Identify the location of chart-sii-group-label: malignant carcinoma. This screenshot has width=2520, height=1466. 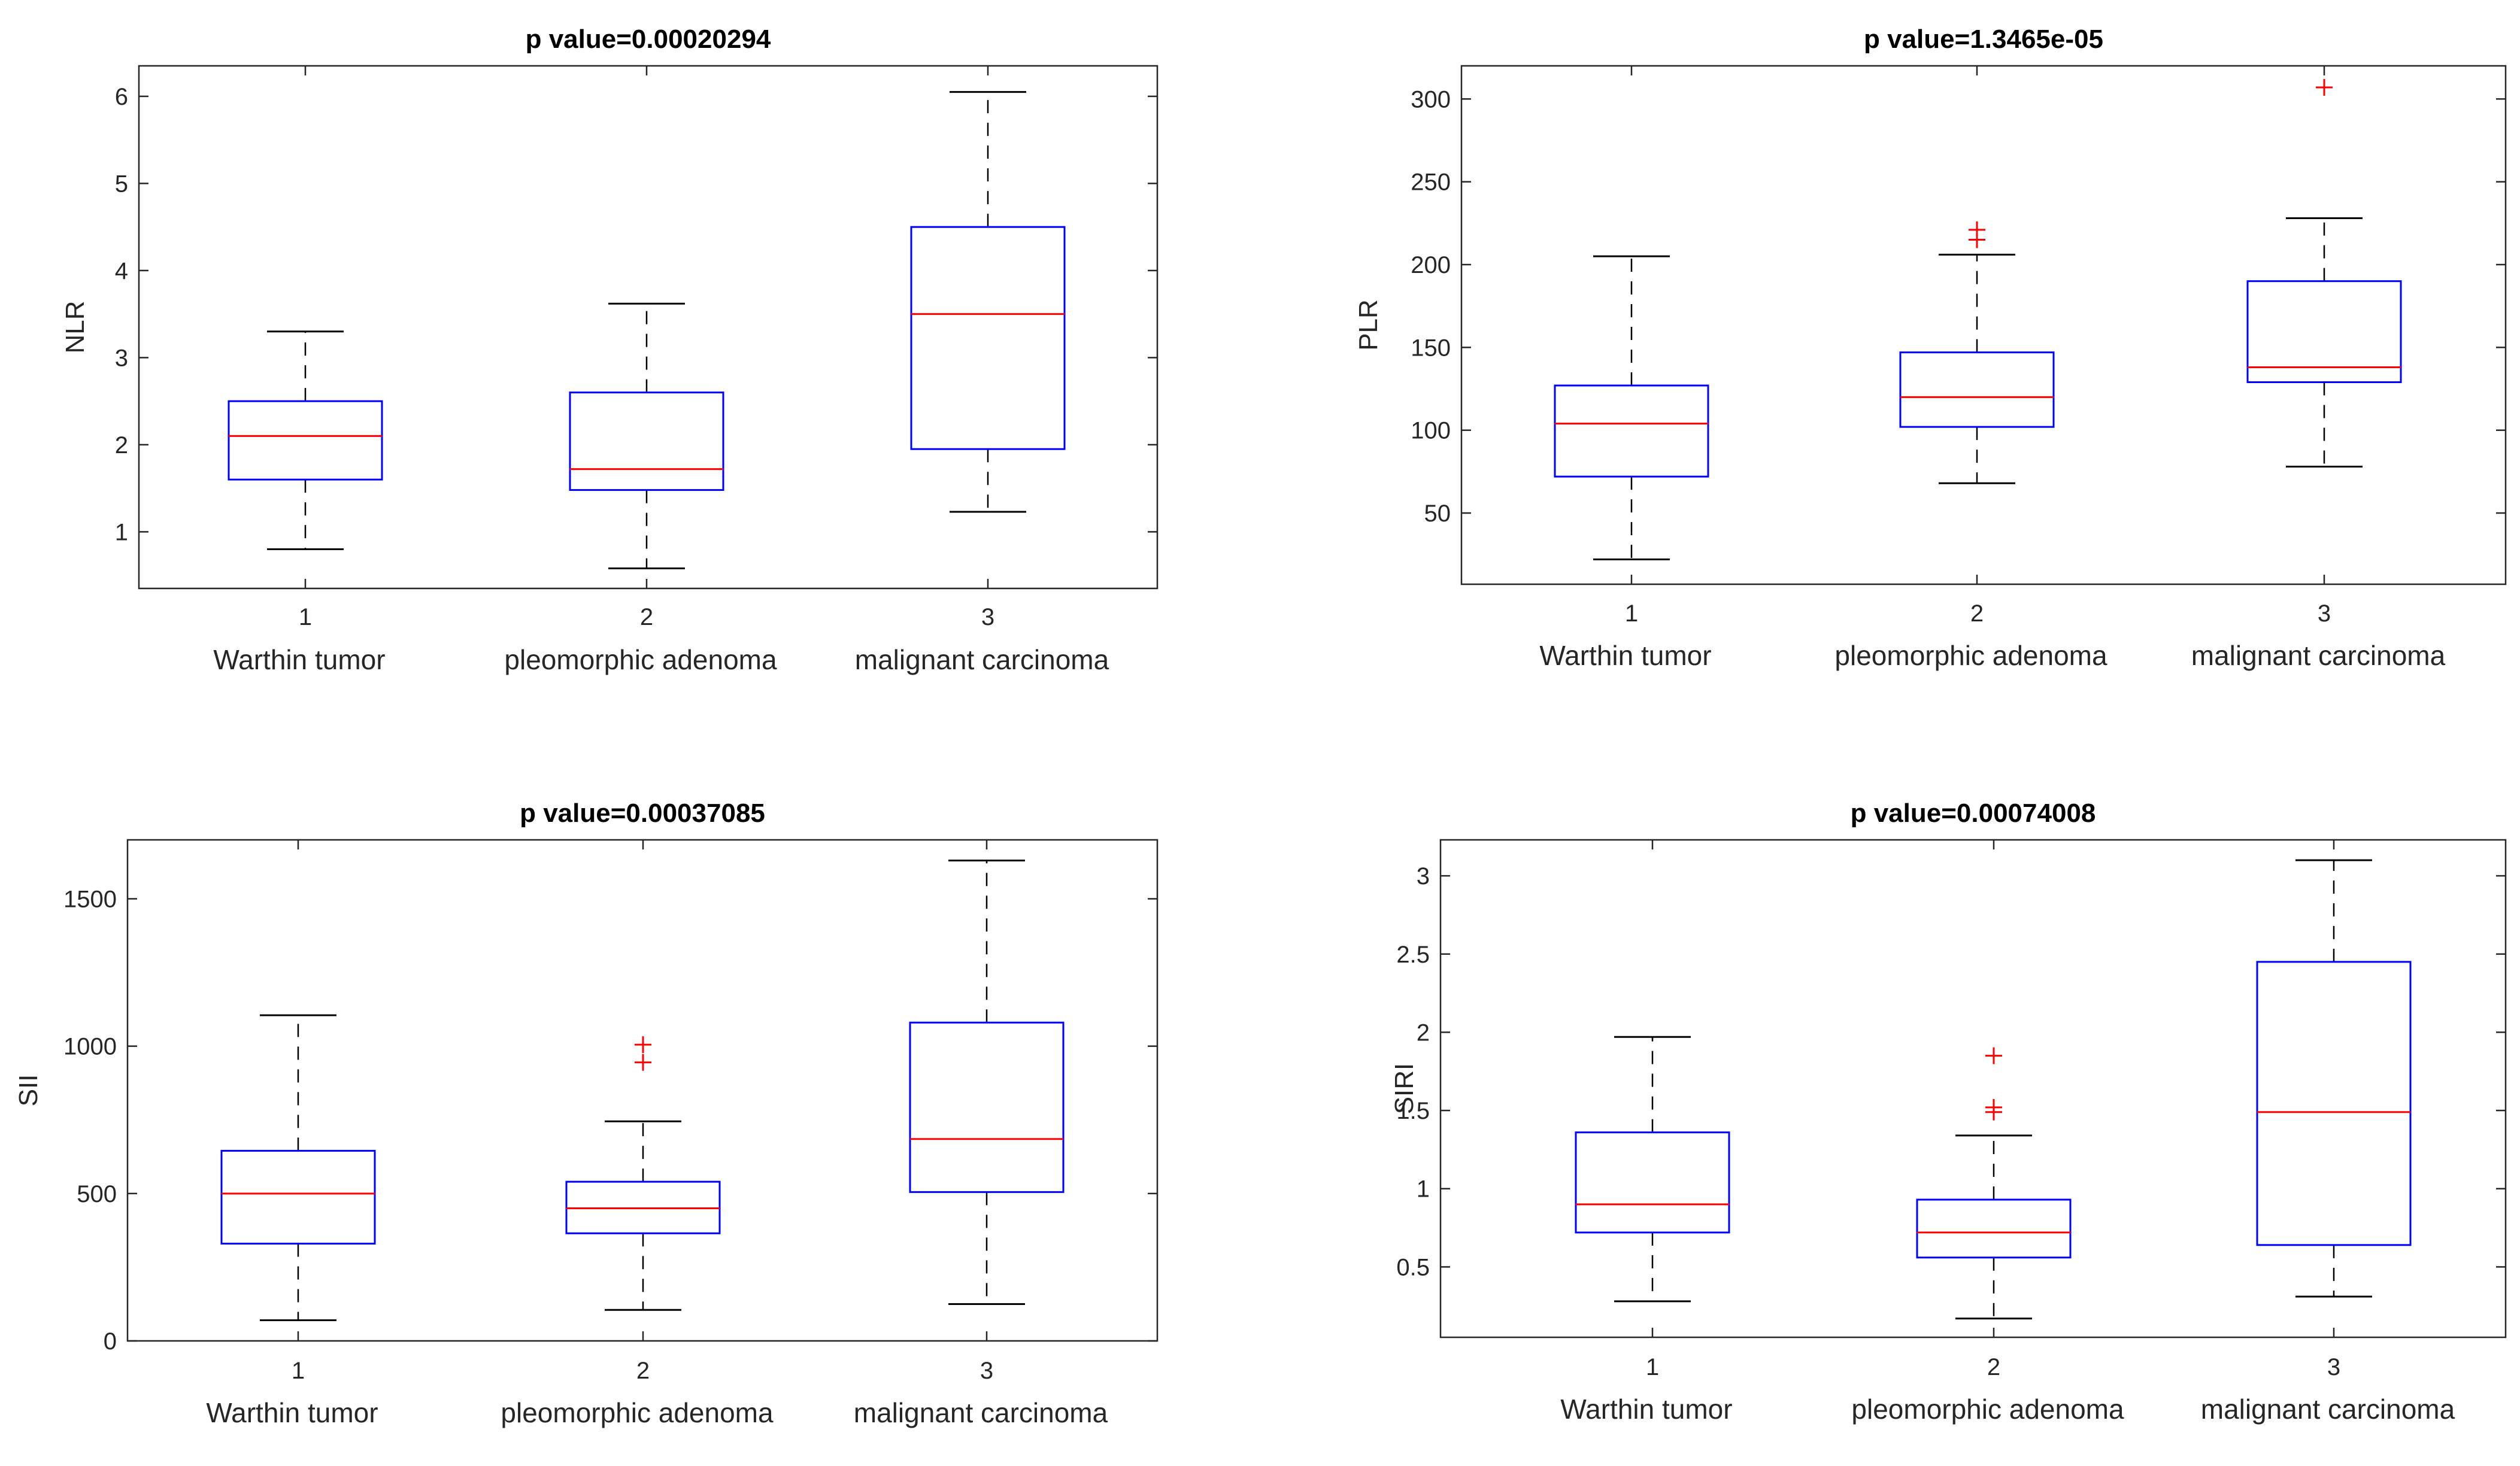
(981, 1412).